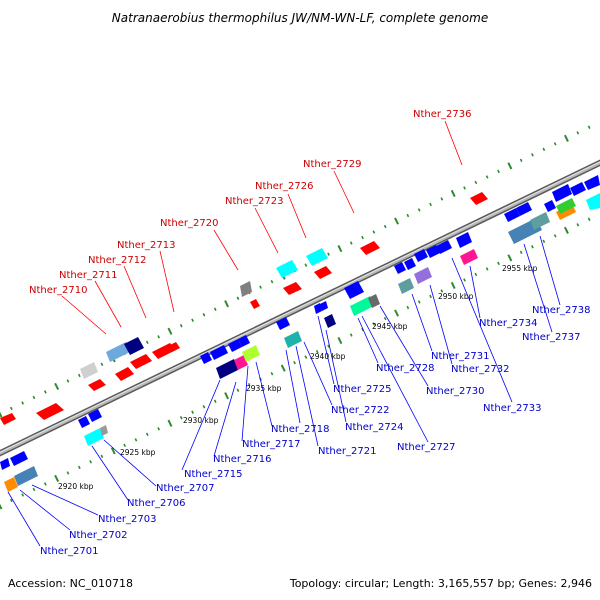 The width and height of the screenshot is (600, 600). I want to click on gene-label: Nther_2732, so click(480, 369).